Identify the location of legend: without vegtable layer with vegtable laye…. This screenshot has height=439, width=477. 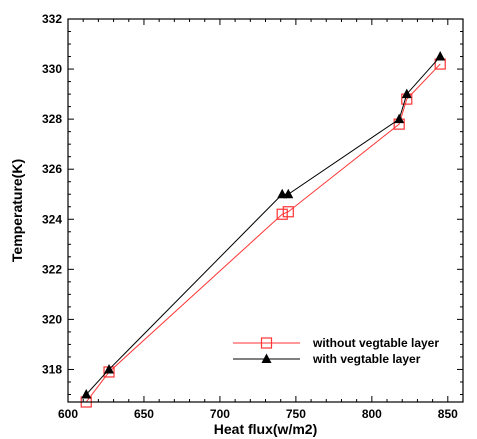
(336, 351).